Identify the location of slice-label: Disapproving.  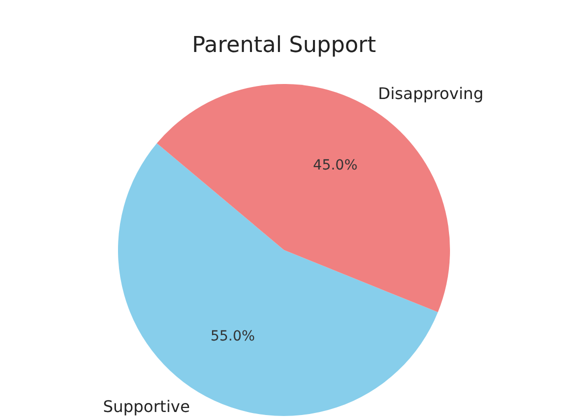
(431, 94).